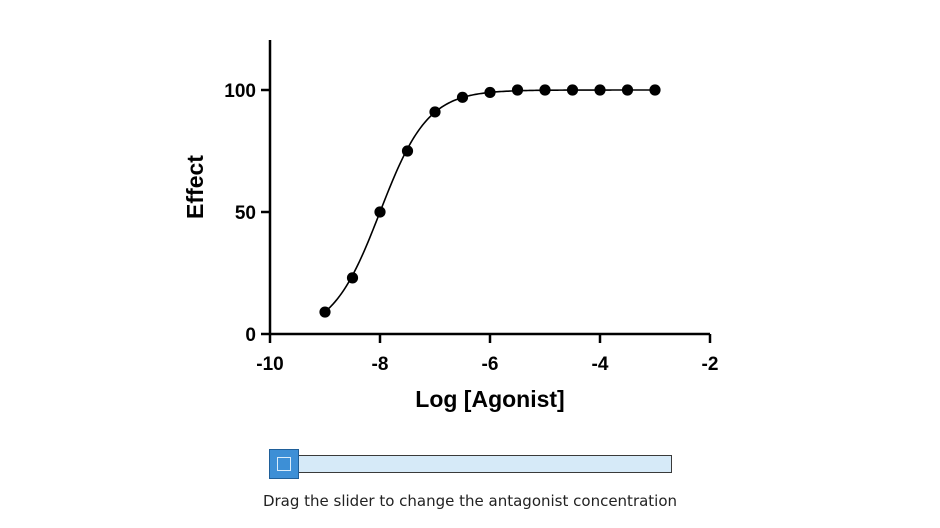 The height and width of the screenshot is (528, 940). What do you see at coordinates (489, 399) in the screenshot?
I see `x-axis-title: Log [Agonist]` at bounding box center [489, 399].